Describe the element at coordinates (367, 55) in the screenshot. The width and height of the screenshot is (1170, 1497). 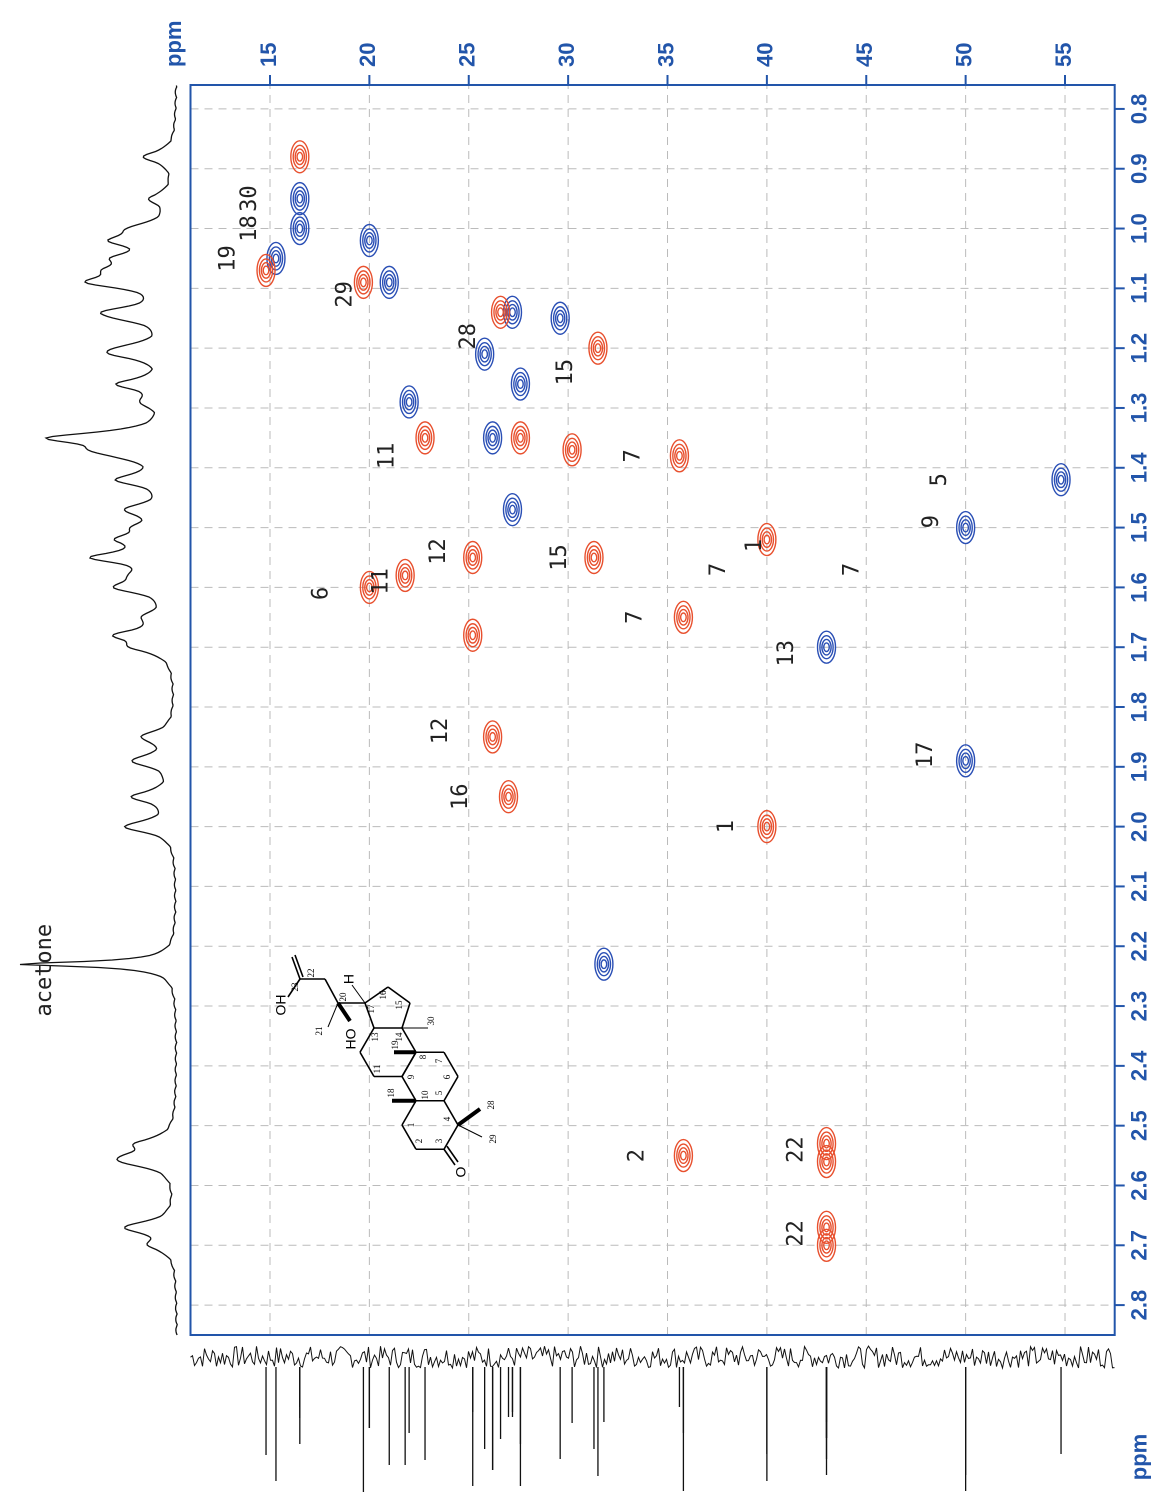
I see `y-tick-label: 20` at that location.